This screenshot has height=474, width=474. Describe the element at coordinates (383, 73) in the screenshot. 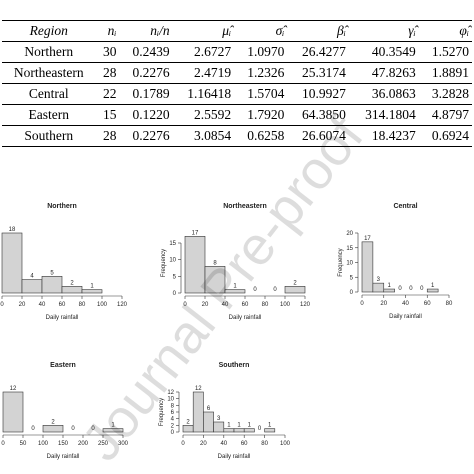

I see `table-cell: 47.8263` at that location.